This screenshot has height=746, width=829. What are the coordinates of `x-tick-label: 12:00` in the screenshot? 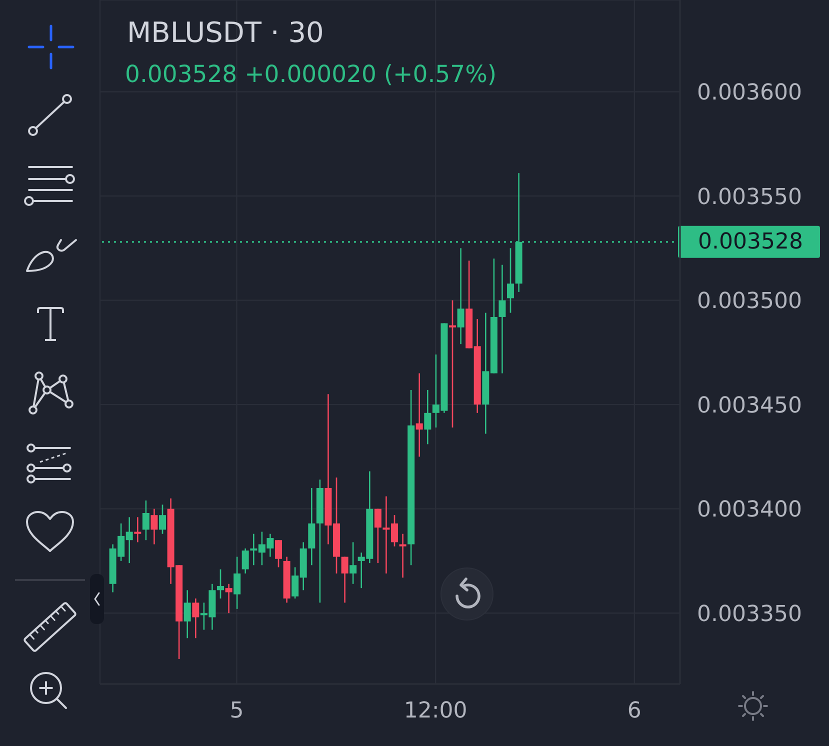 It's located at (436, 711).